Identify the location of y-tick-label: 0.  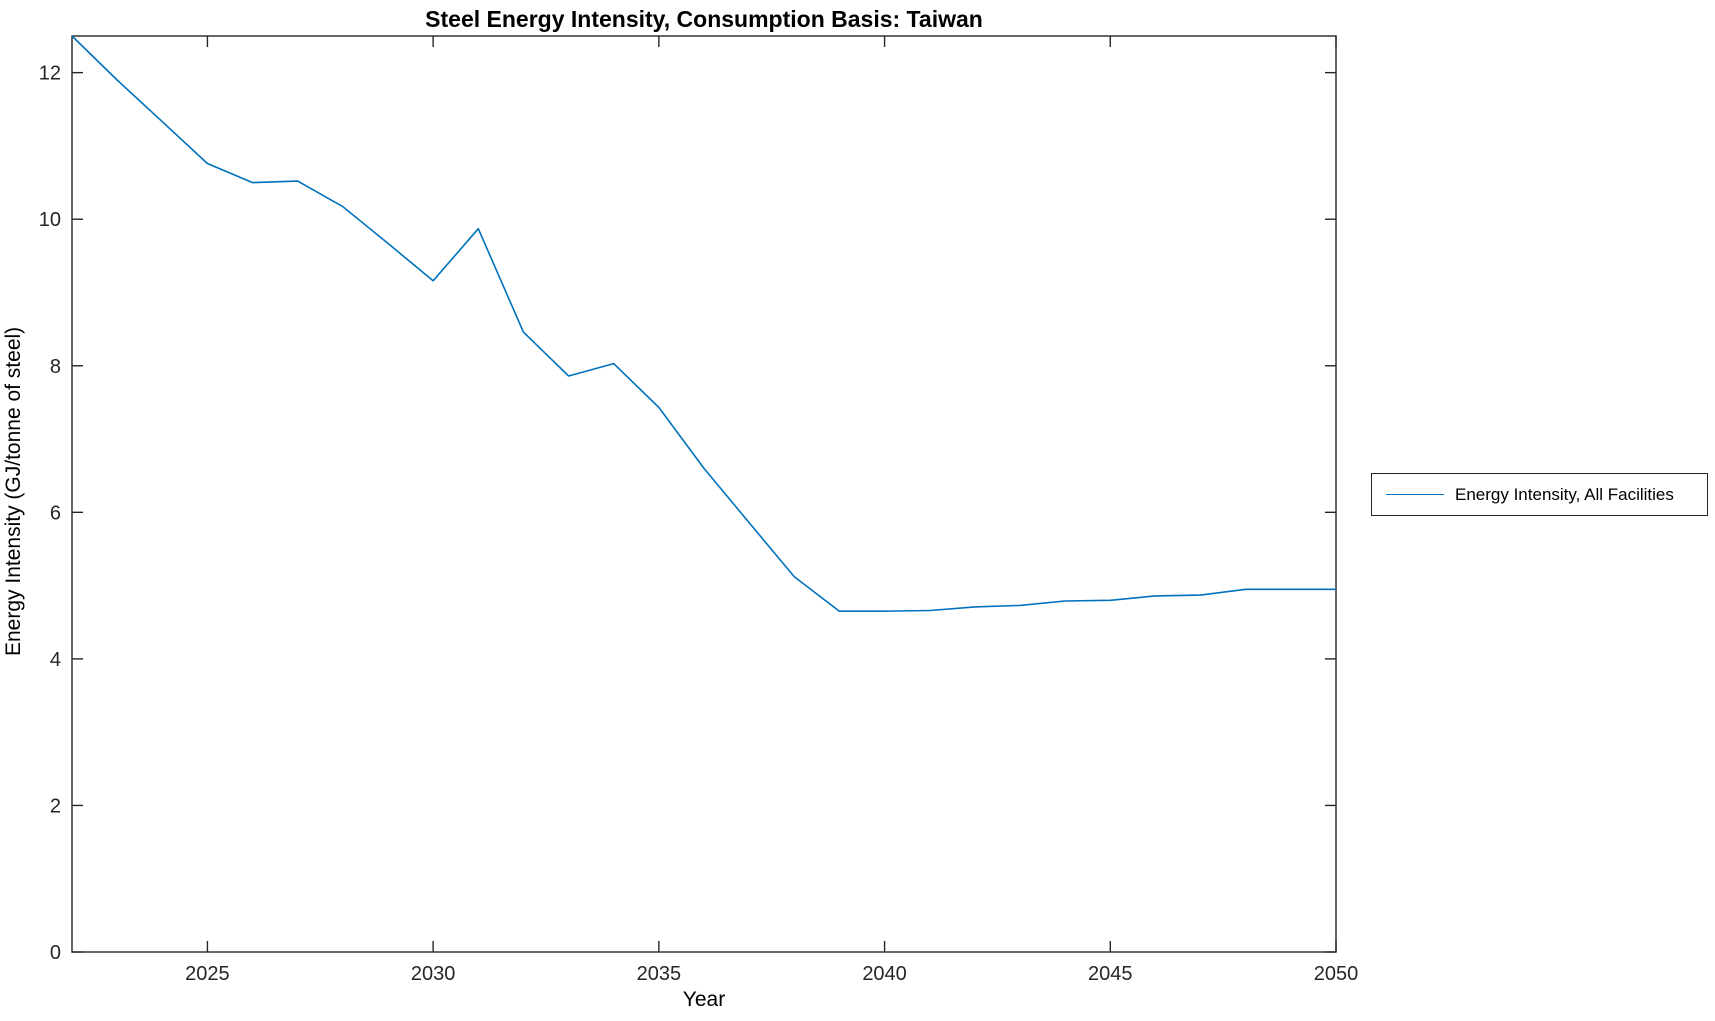
(55, 953).